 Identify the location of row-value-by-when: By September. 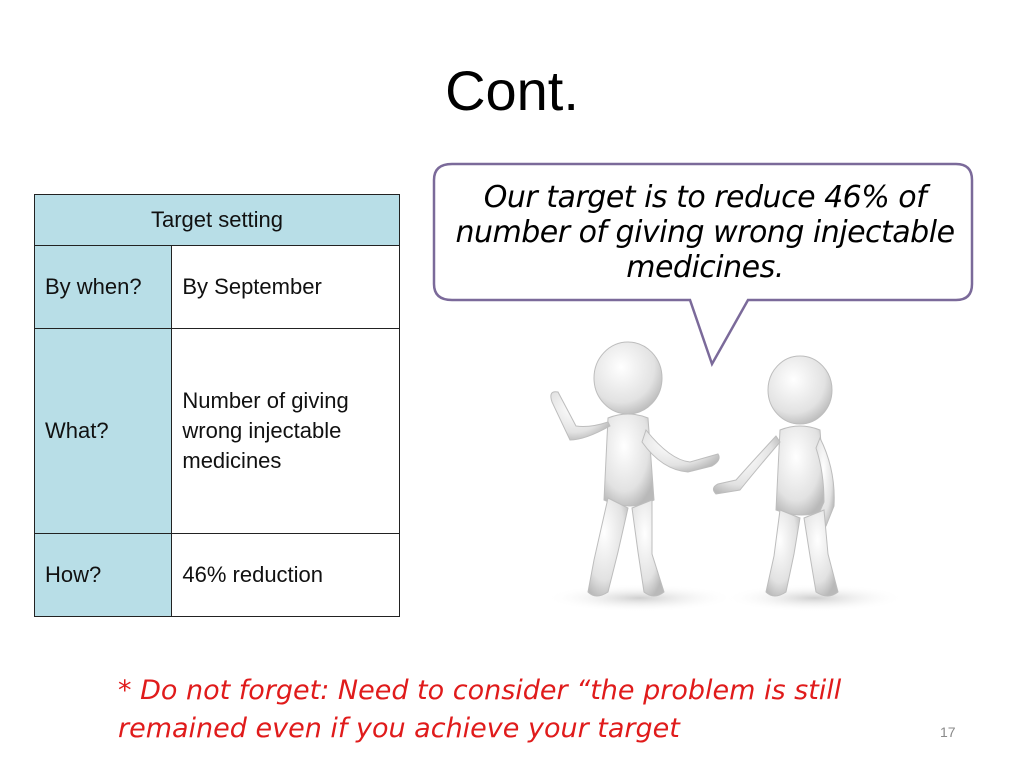
(285, 287).